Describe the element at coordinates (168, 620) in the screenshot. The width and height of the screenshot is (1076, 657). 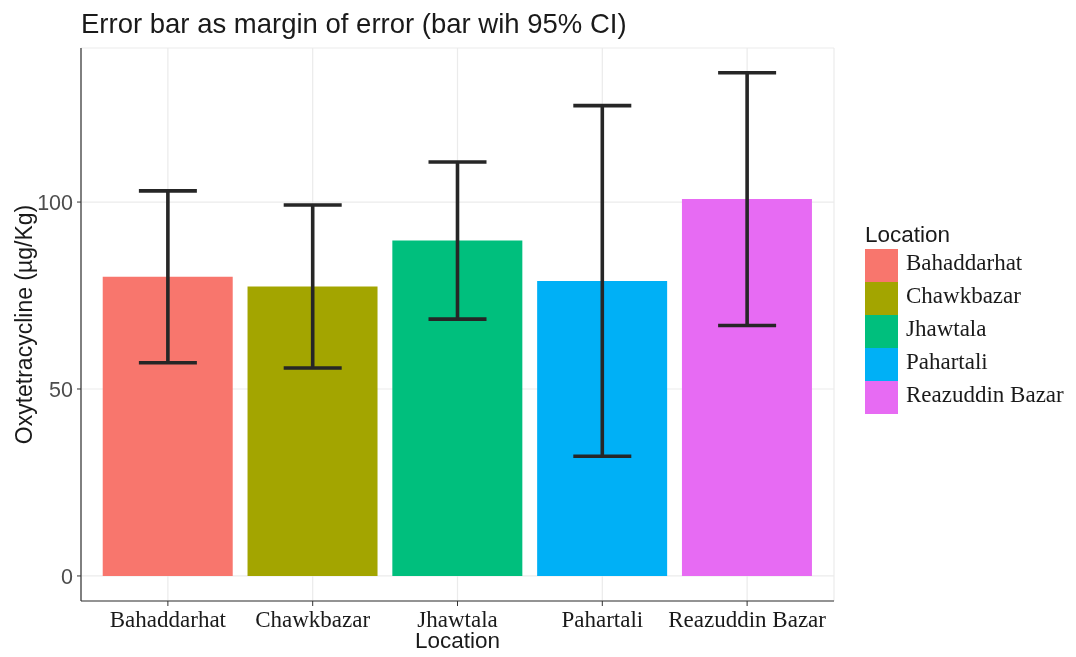
I see `x-tick-label: Bahaddarhat` at that location.